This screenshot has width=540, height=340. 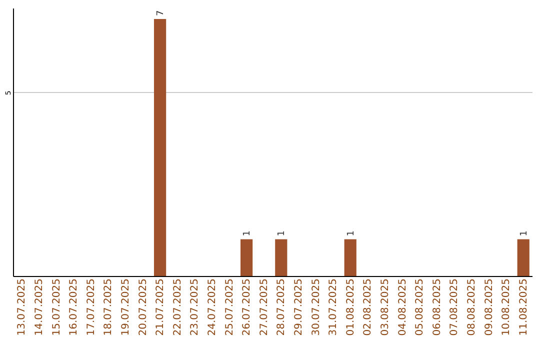 I want to click on x-tick-label: 08.08.2025, so click(x=472, y=307).